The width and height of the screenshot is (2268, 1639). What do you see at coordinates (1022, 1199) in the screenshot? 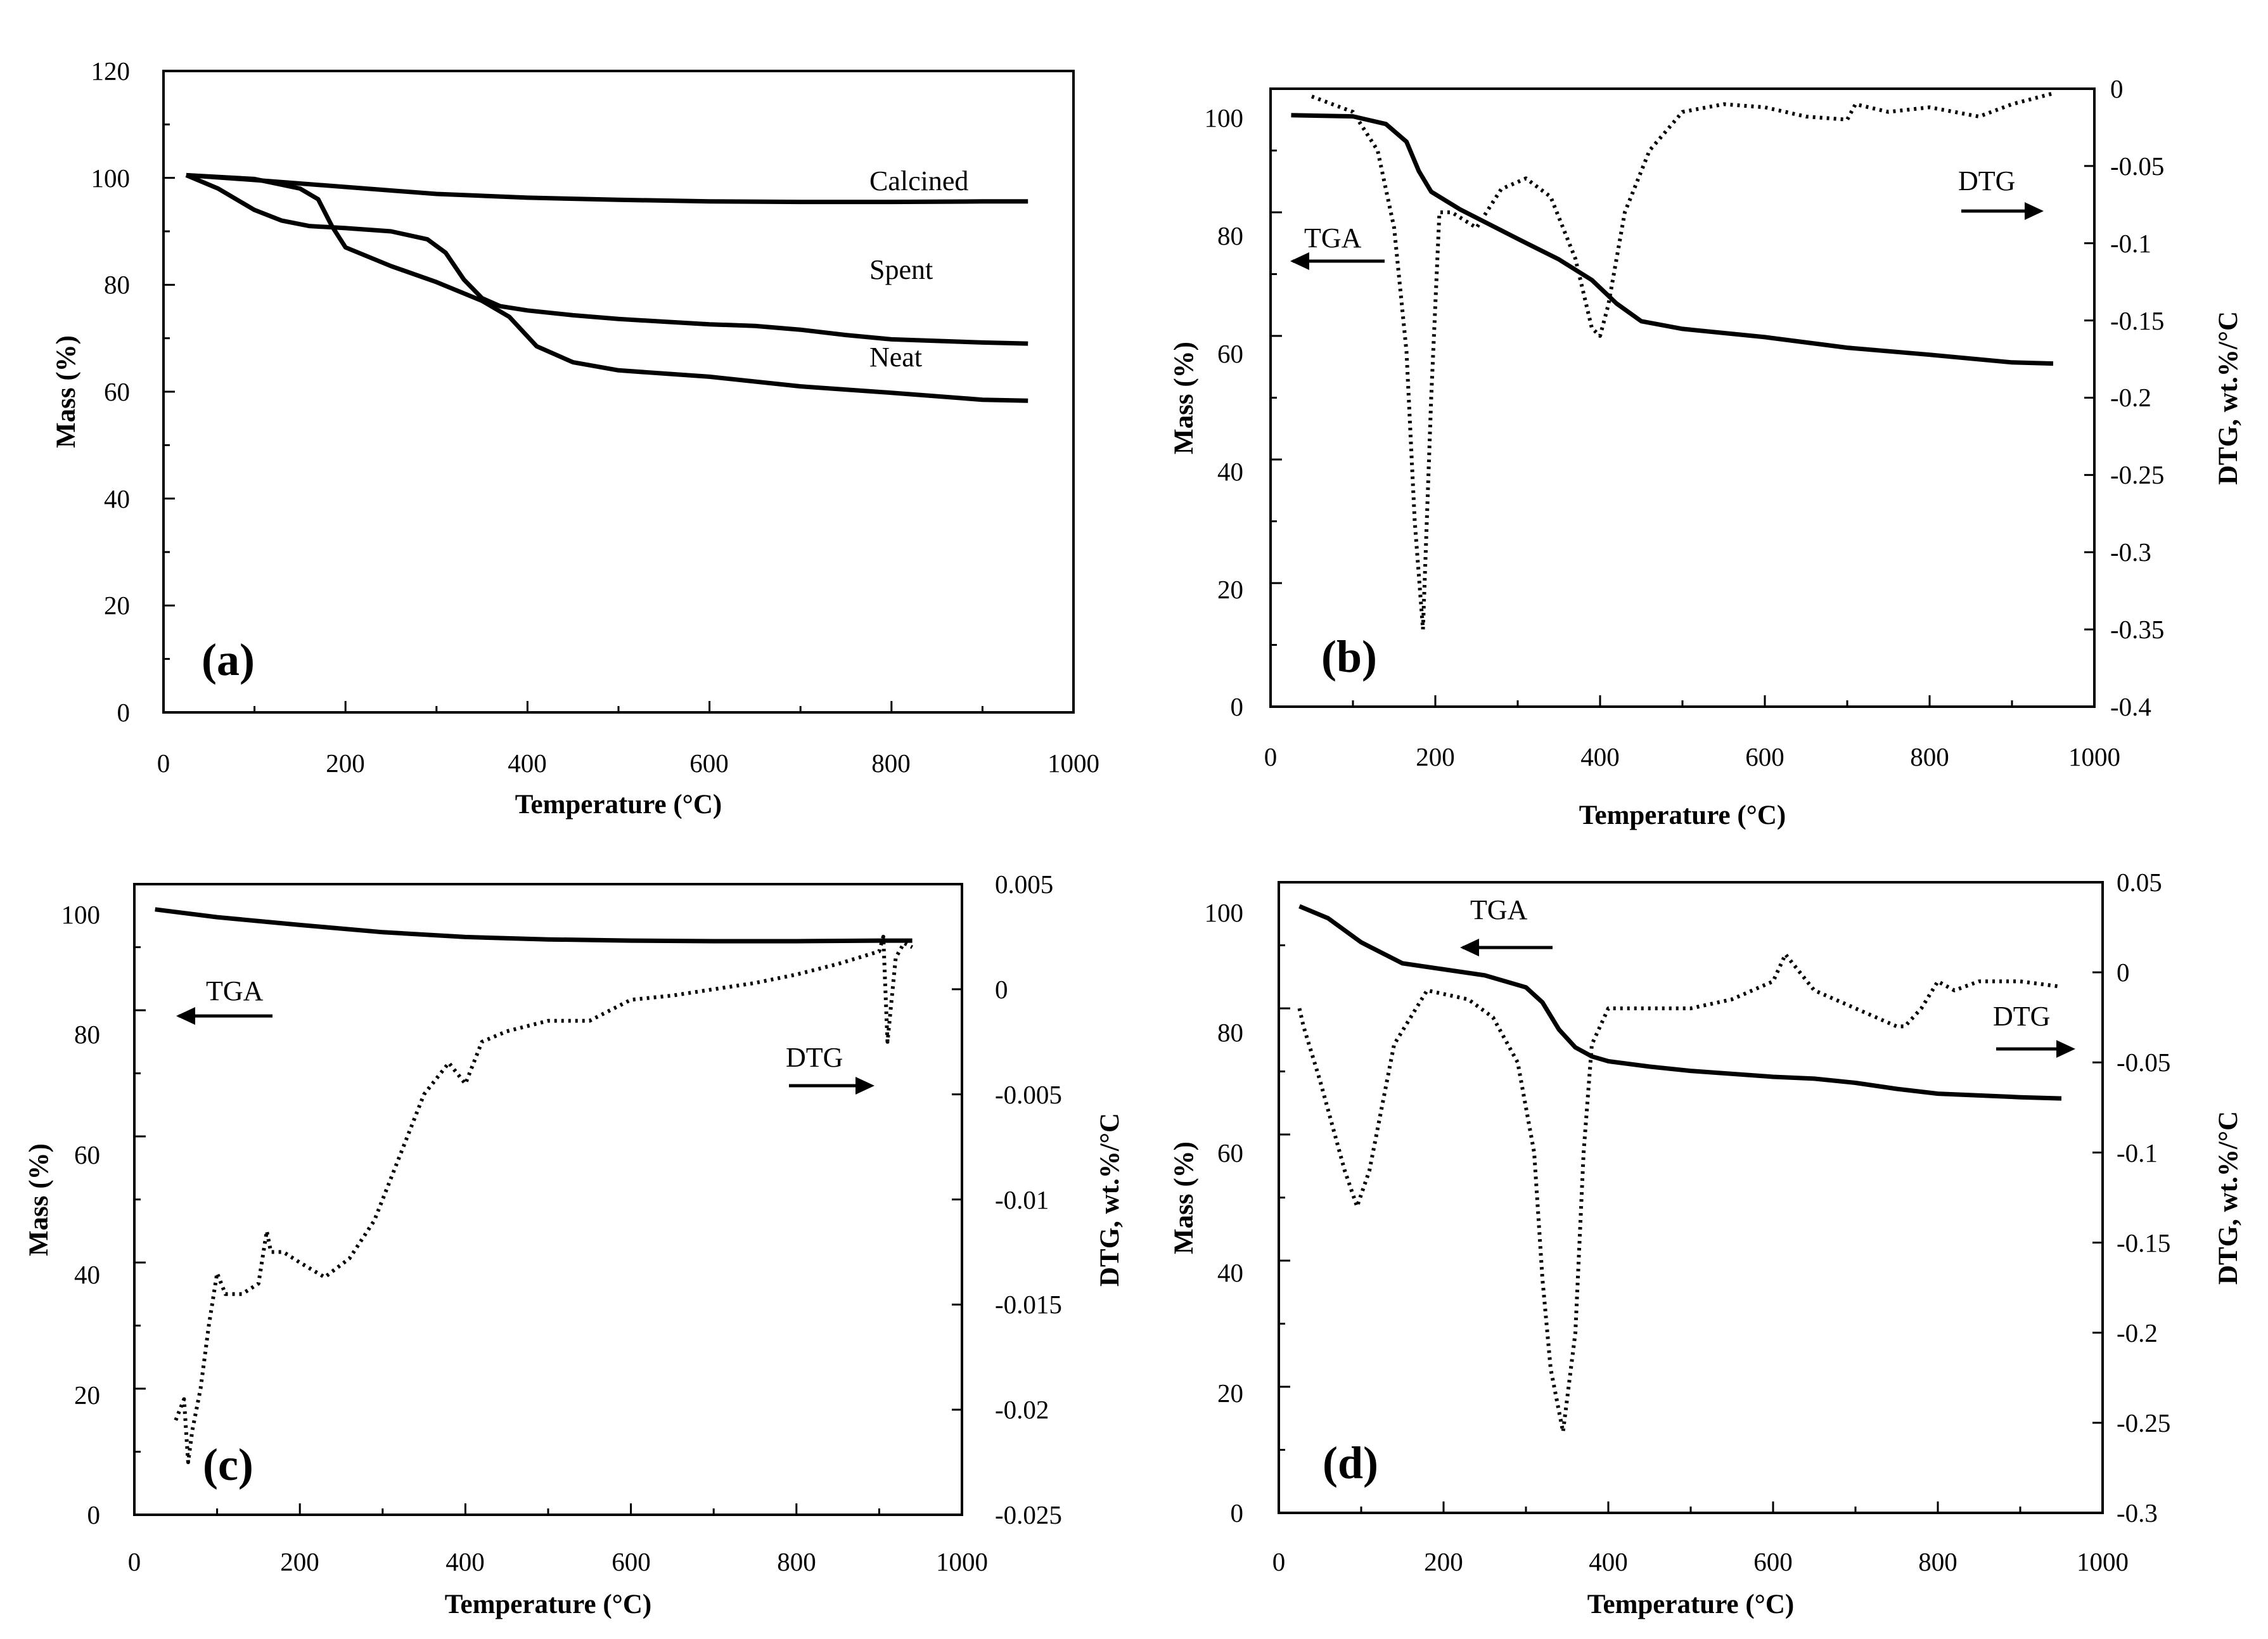
I see `panel-c-y2-tick-m0-01: -0.01` at bounding box center [1022, 1199].